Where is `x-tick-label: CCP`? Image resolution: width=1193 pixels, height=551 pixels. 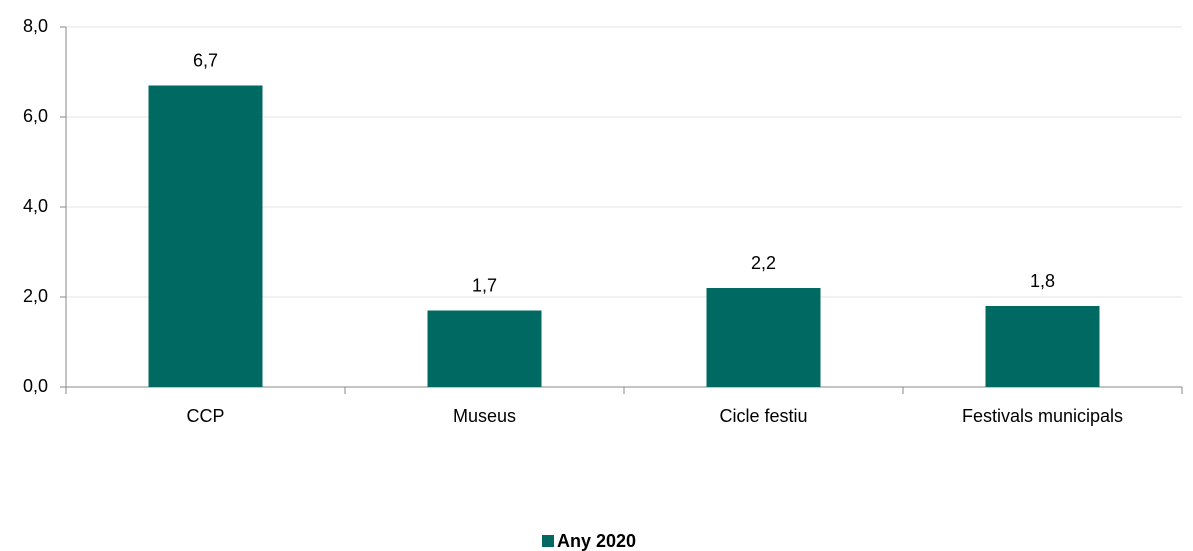
x-tick-label: CCP is located at coordinates (205, 416).